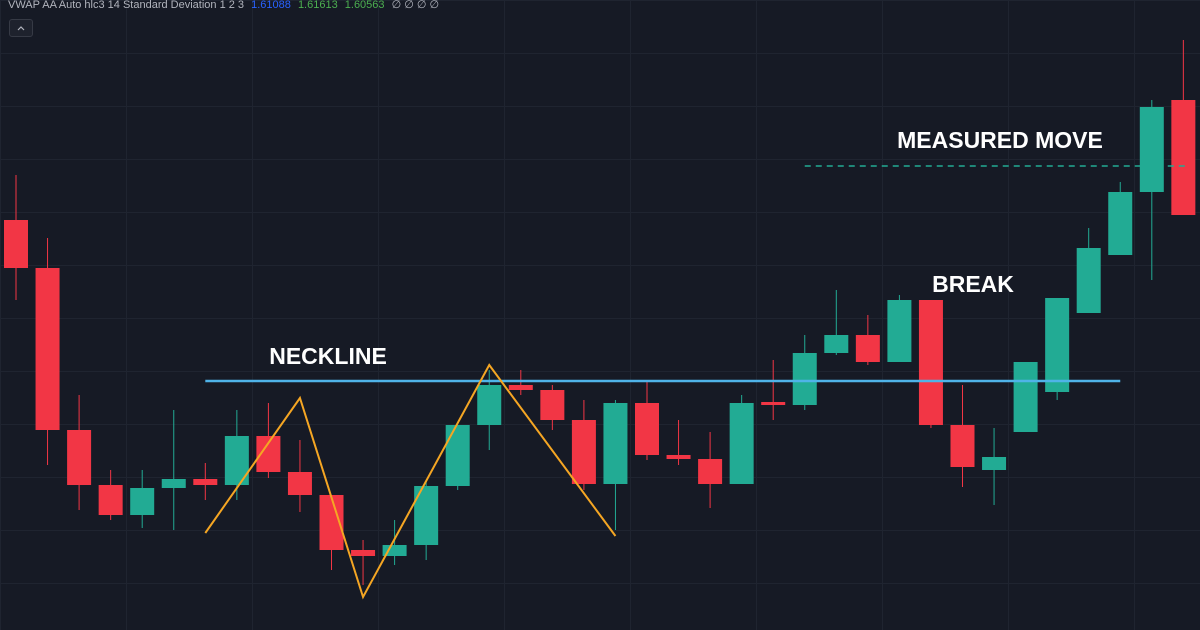  What do you see at coordinates (415, 5) in the screenshot?
I see `indicator-empty: ∅ ∅ ∅ ∅` at bounding box center [415, 5].